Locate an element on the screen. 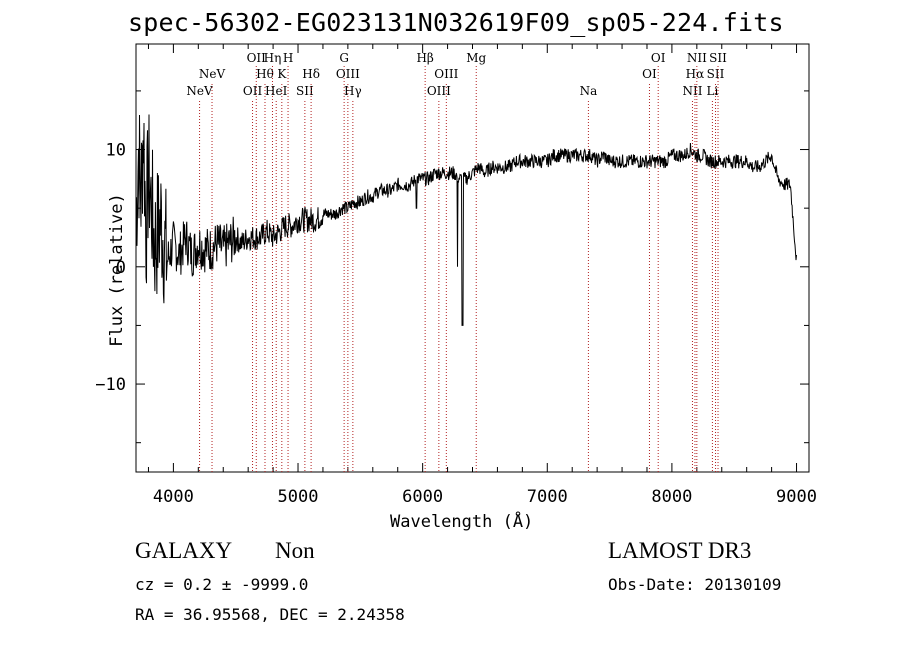 This screenshot has height=649, width=900. spectral-line-label: H is located at coordinates (288, 58).